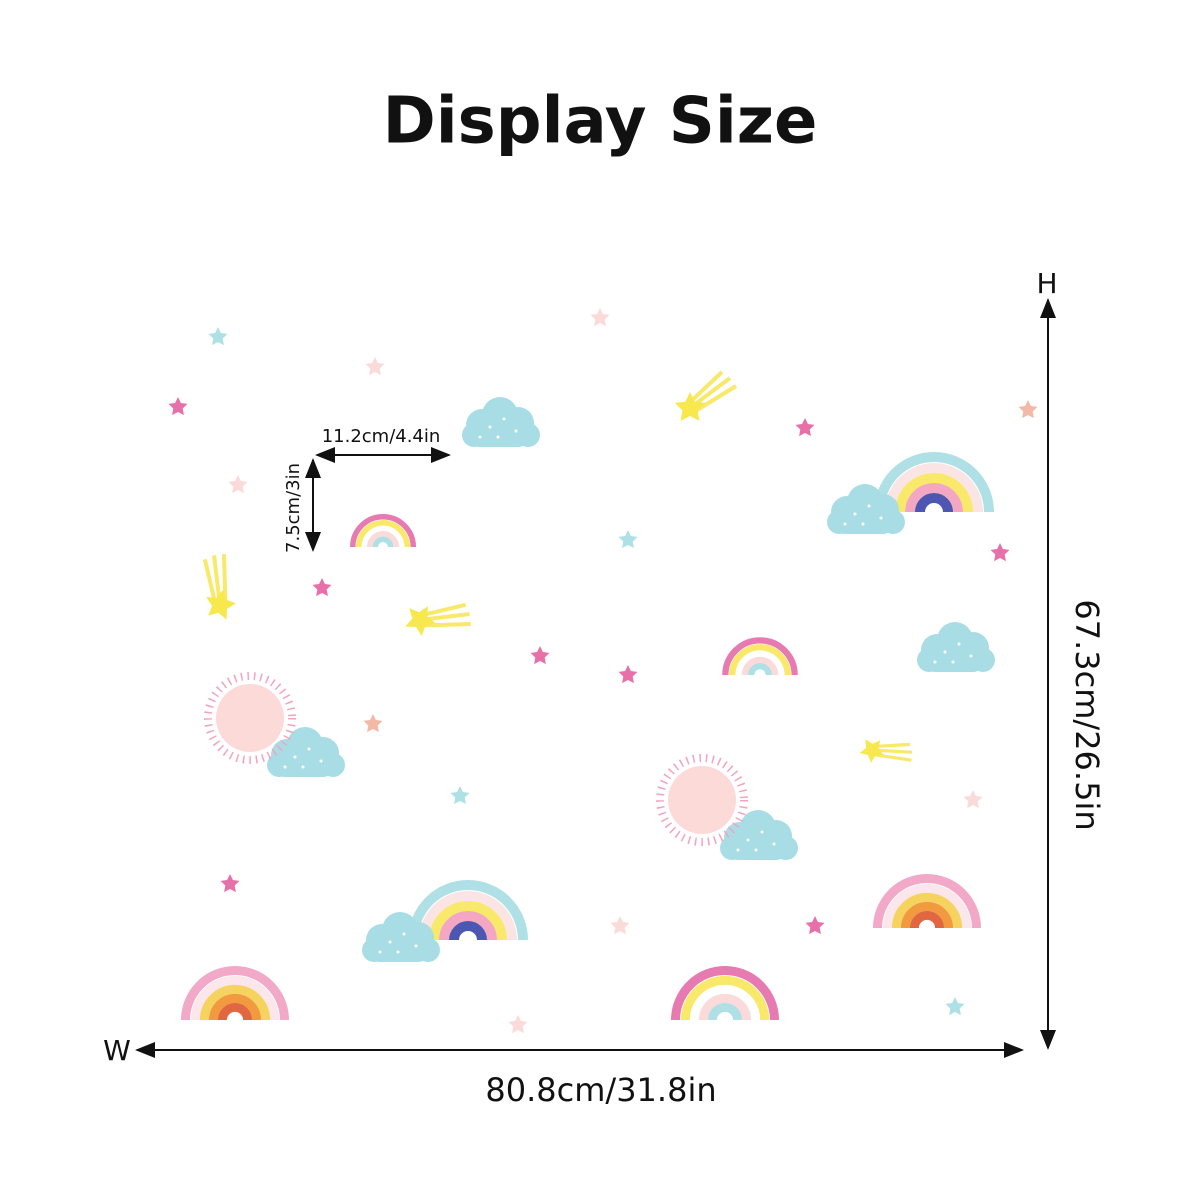  I want to click on item-width-label: 11.2cm/4.4in, so click(381, 436).